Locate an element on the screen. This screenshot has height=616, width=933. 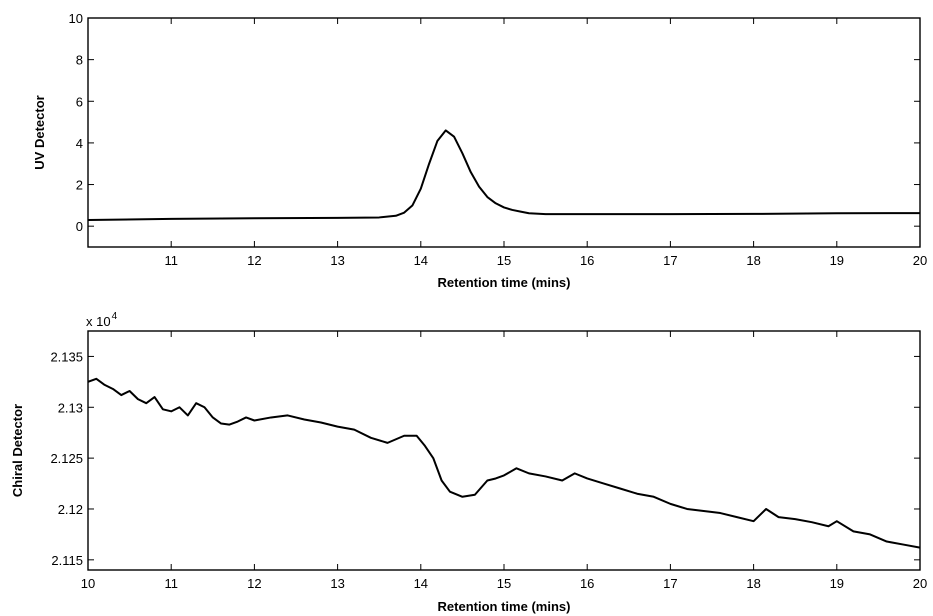
y-tick-label: 4 is located at coordinates (79, 143).